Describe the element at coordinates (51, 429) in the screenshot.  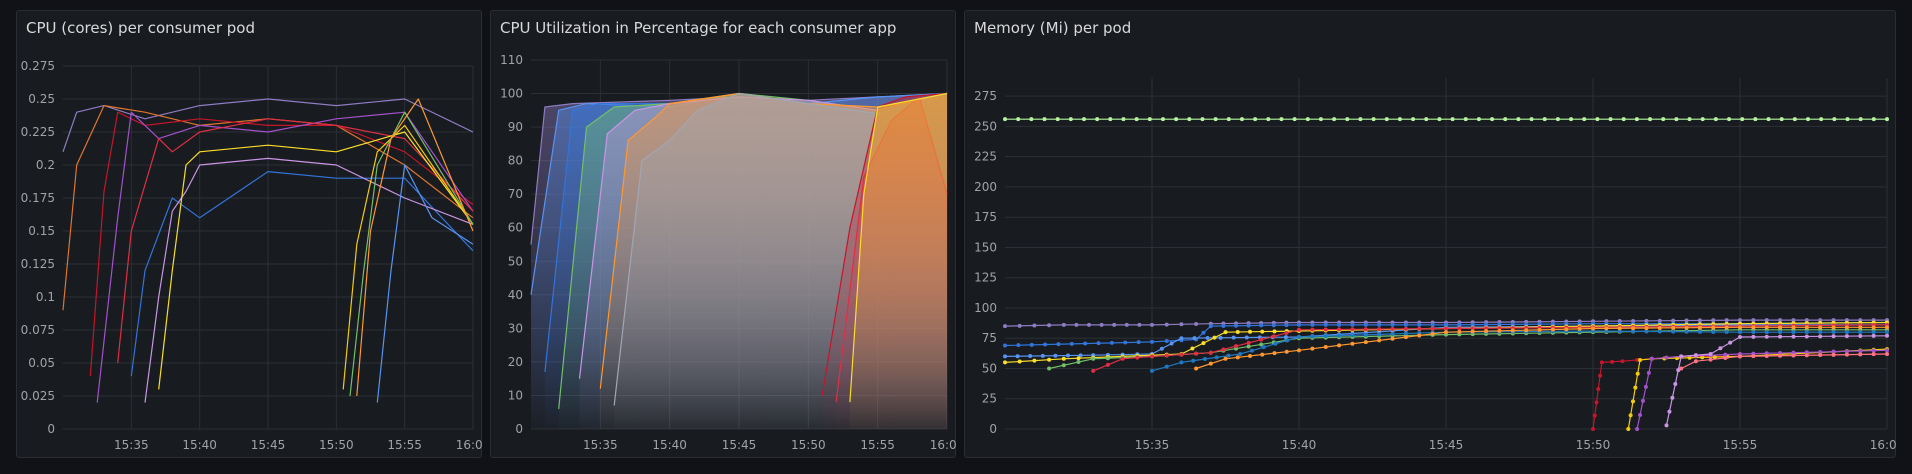
I see `y-tick-label: 0` at that location.